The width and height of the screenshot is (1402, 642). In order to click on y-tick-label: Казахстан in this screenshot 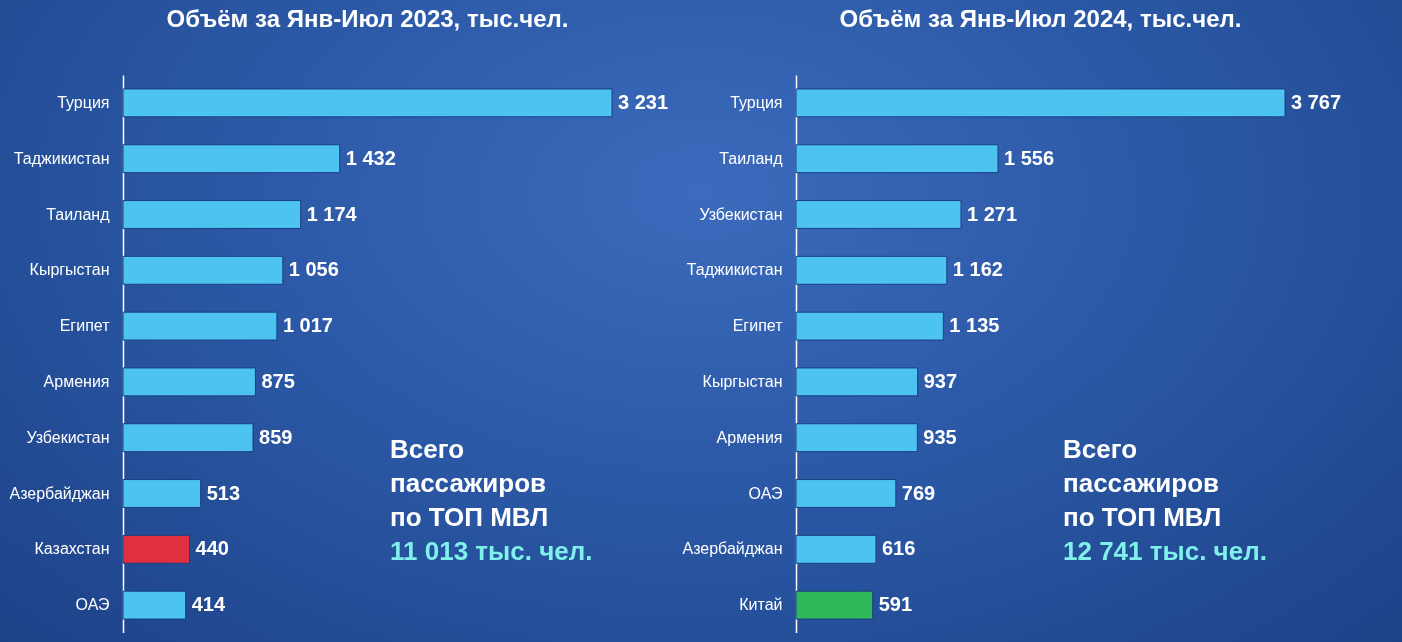, I will do `click(72, 549)`.